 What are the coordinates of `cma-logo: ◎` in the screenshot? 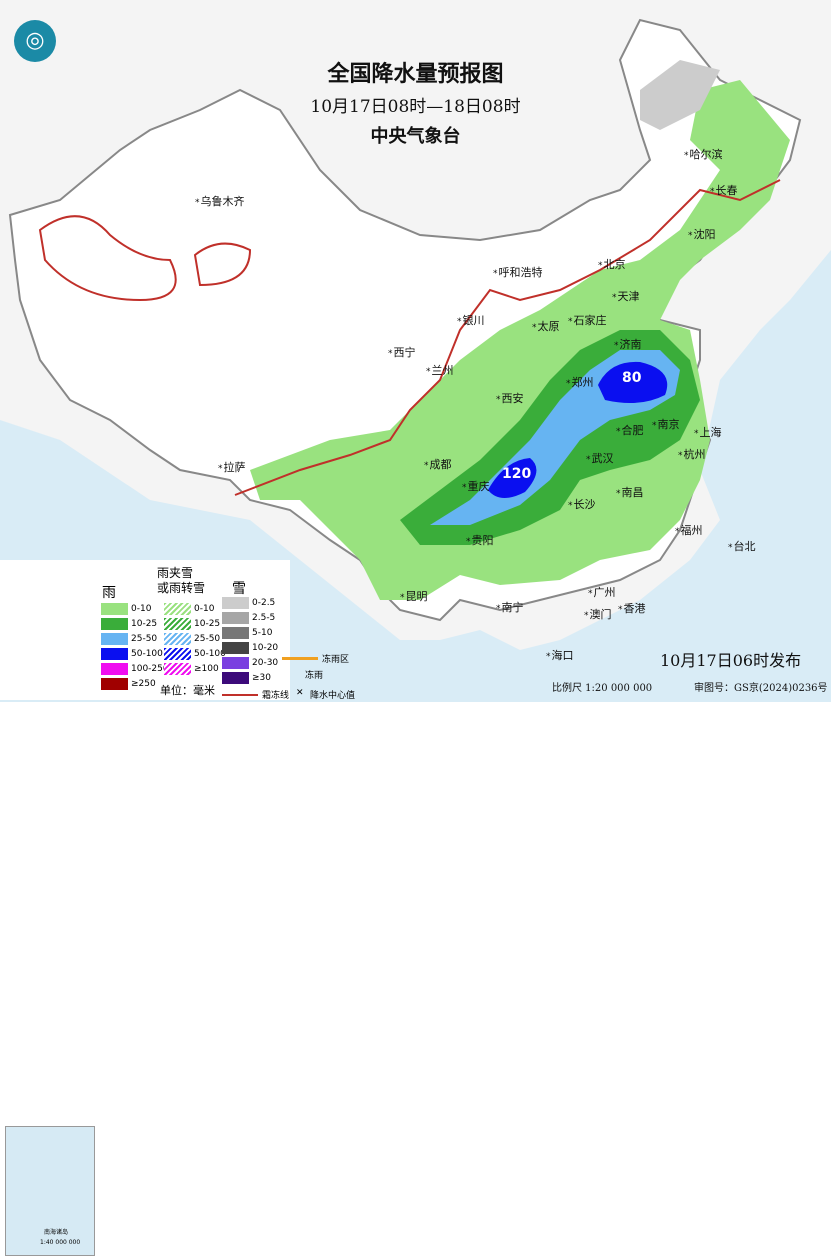 It's located at (35, 41).